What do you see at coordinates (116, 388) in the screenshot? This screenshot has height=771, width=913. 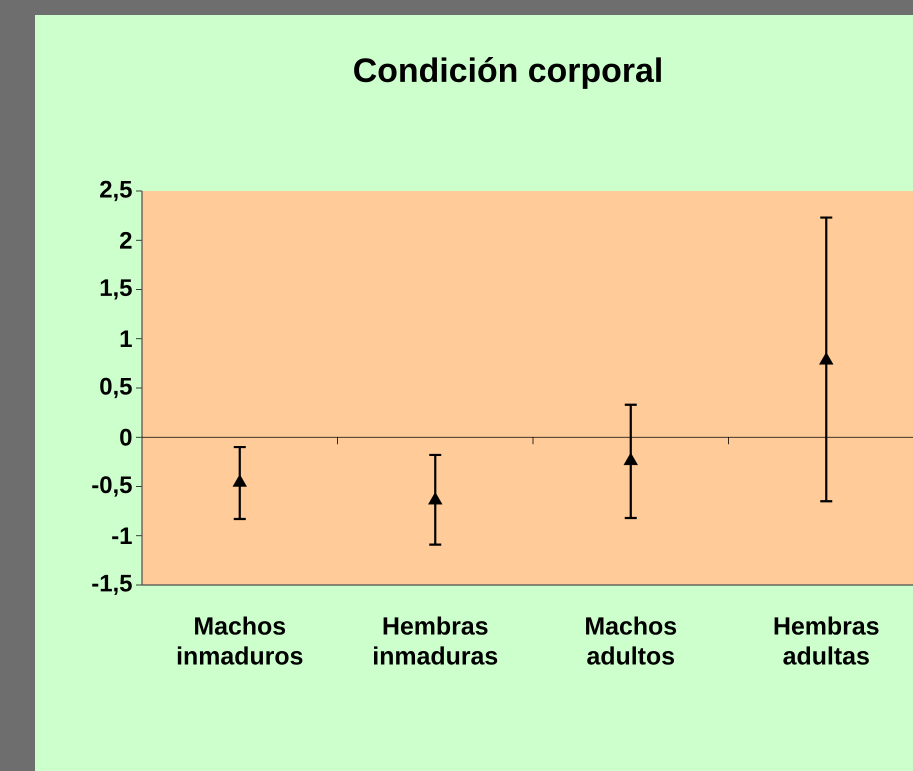 I see `y-tick-label: 0,5` at bounding box center [116, 388].